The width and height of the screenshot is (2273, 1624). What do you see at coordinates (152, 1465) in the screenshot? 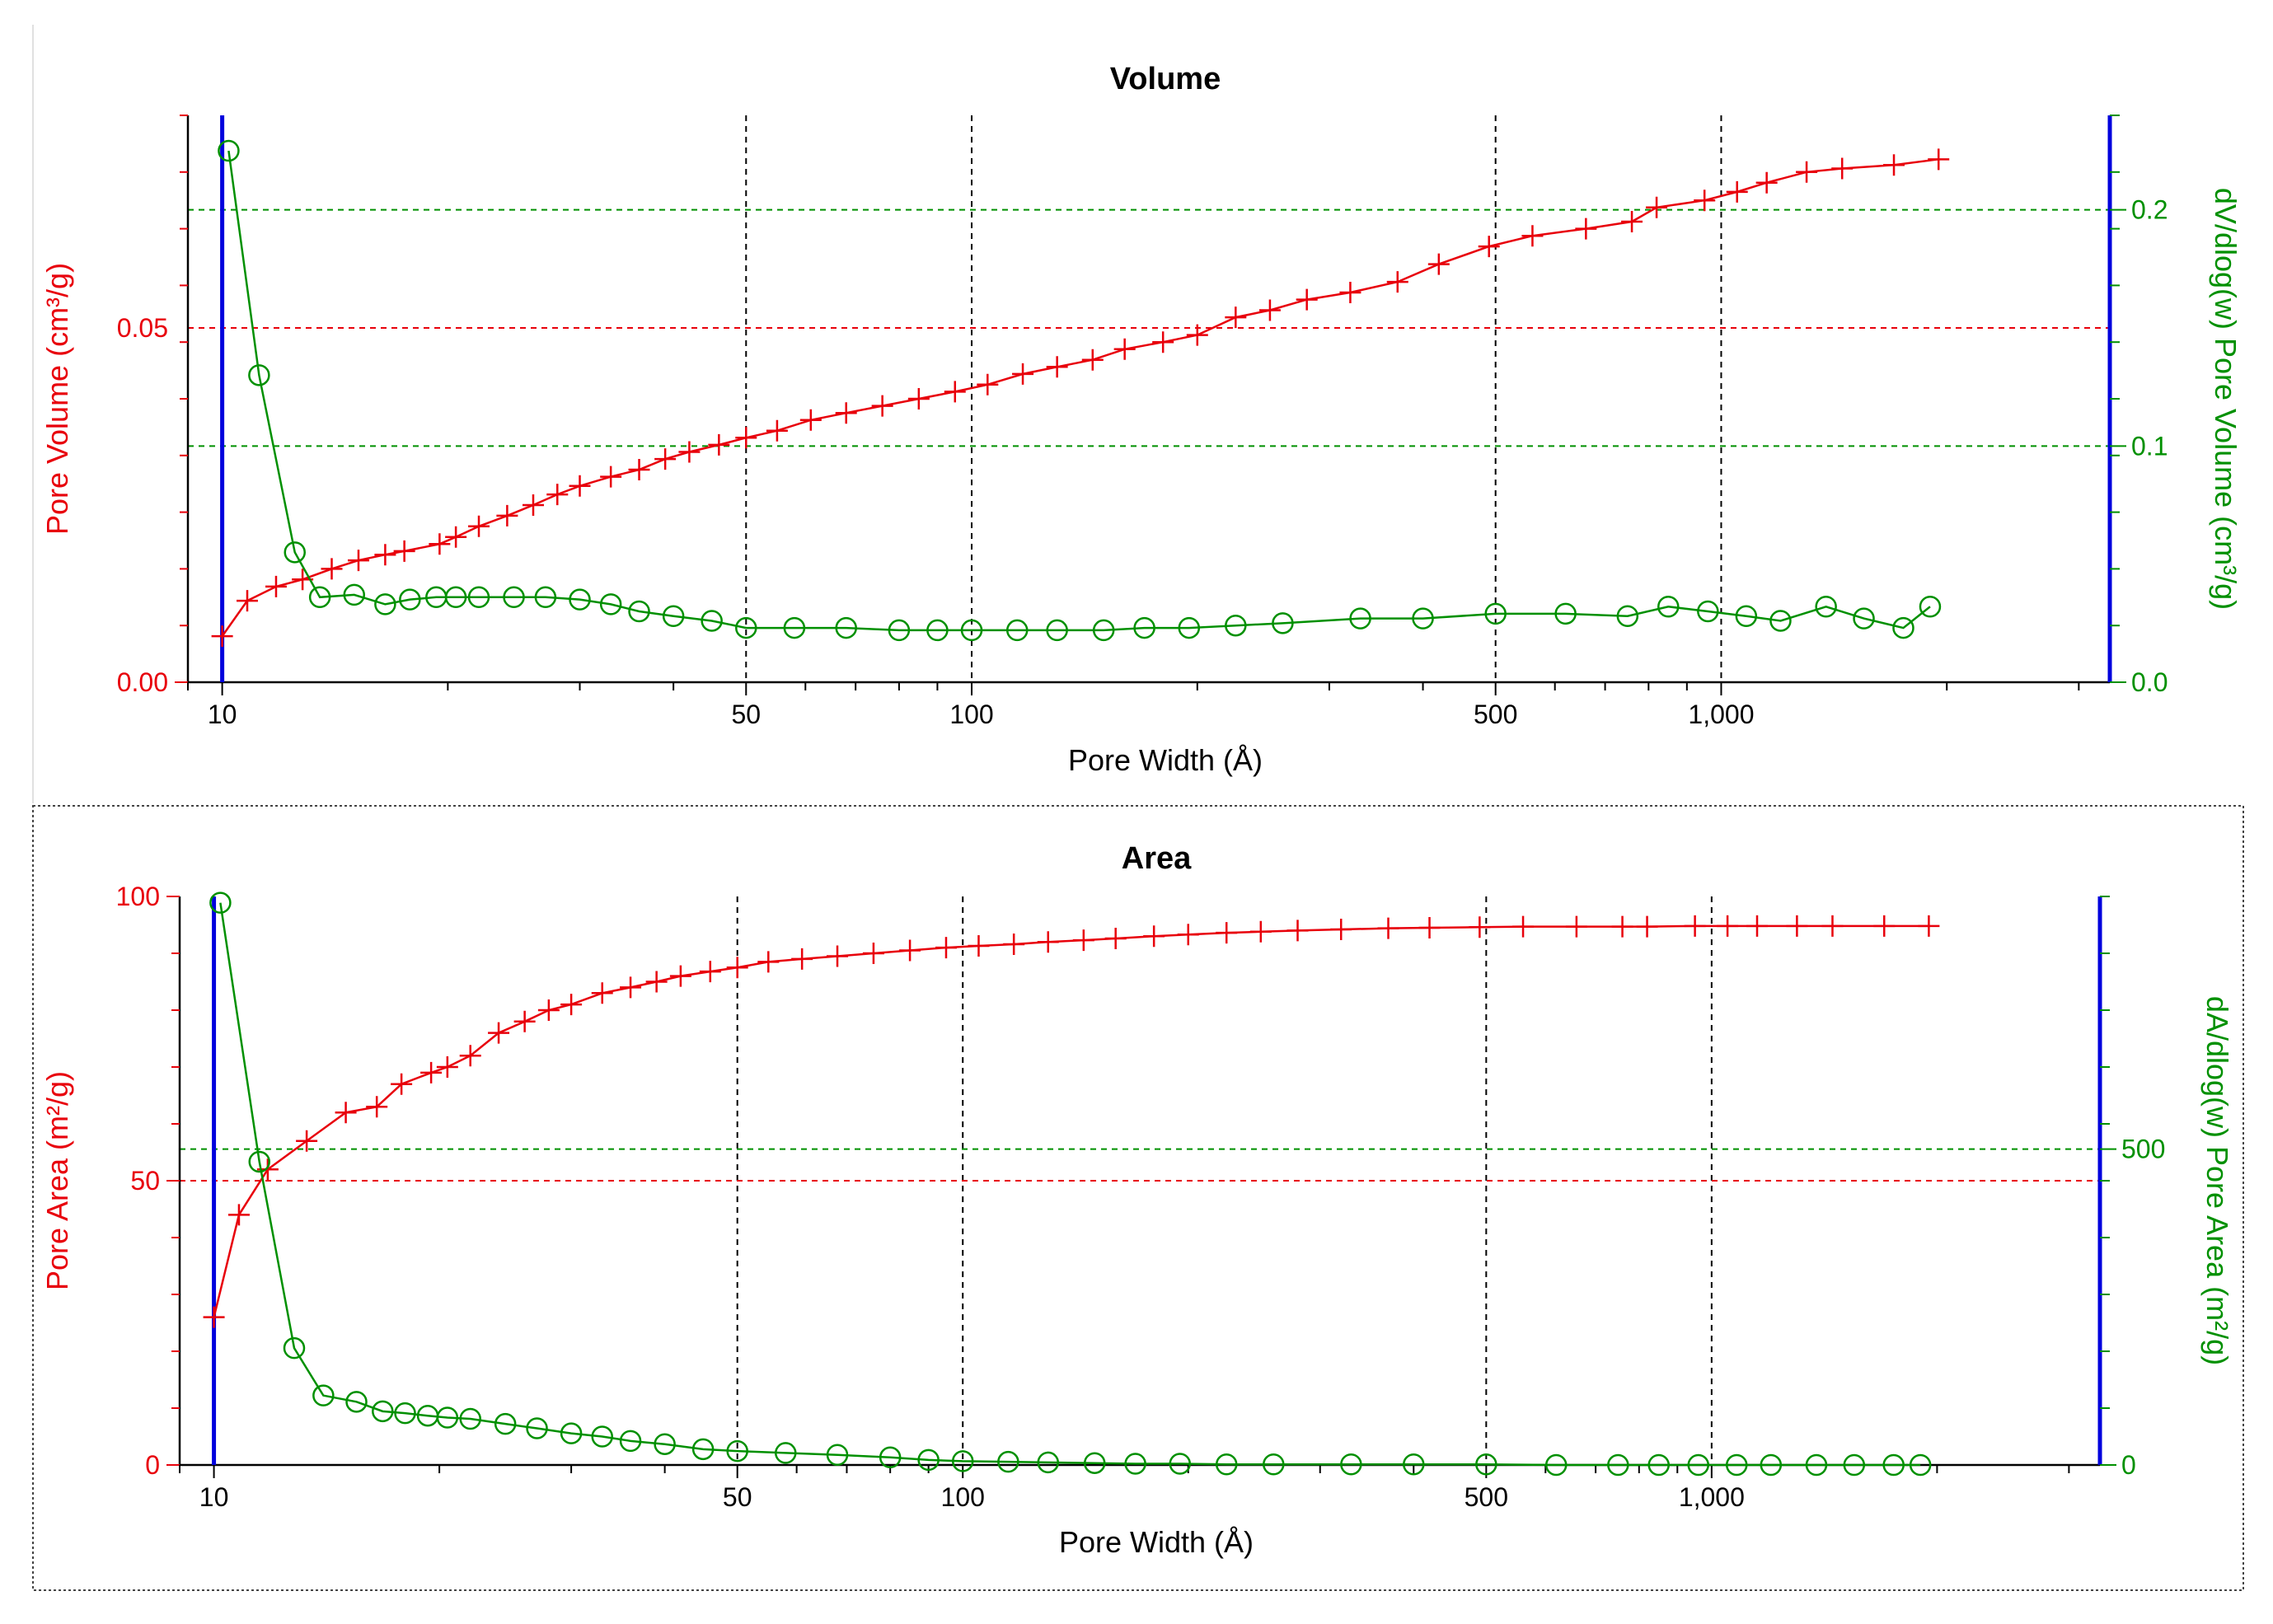
I see `y-tick-label: 0` at bounding box center [152, 1465].